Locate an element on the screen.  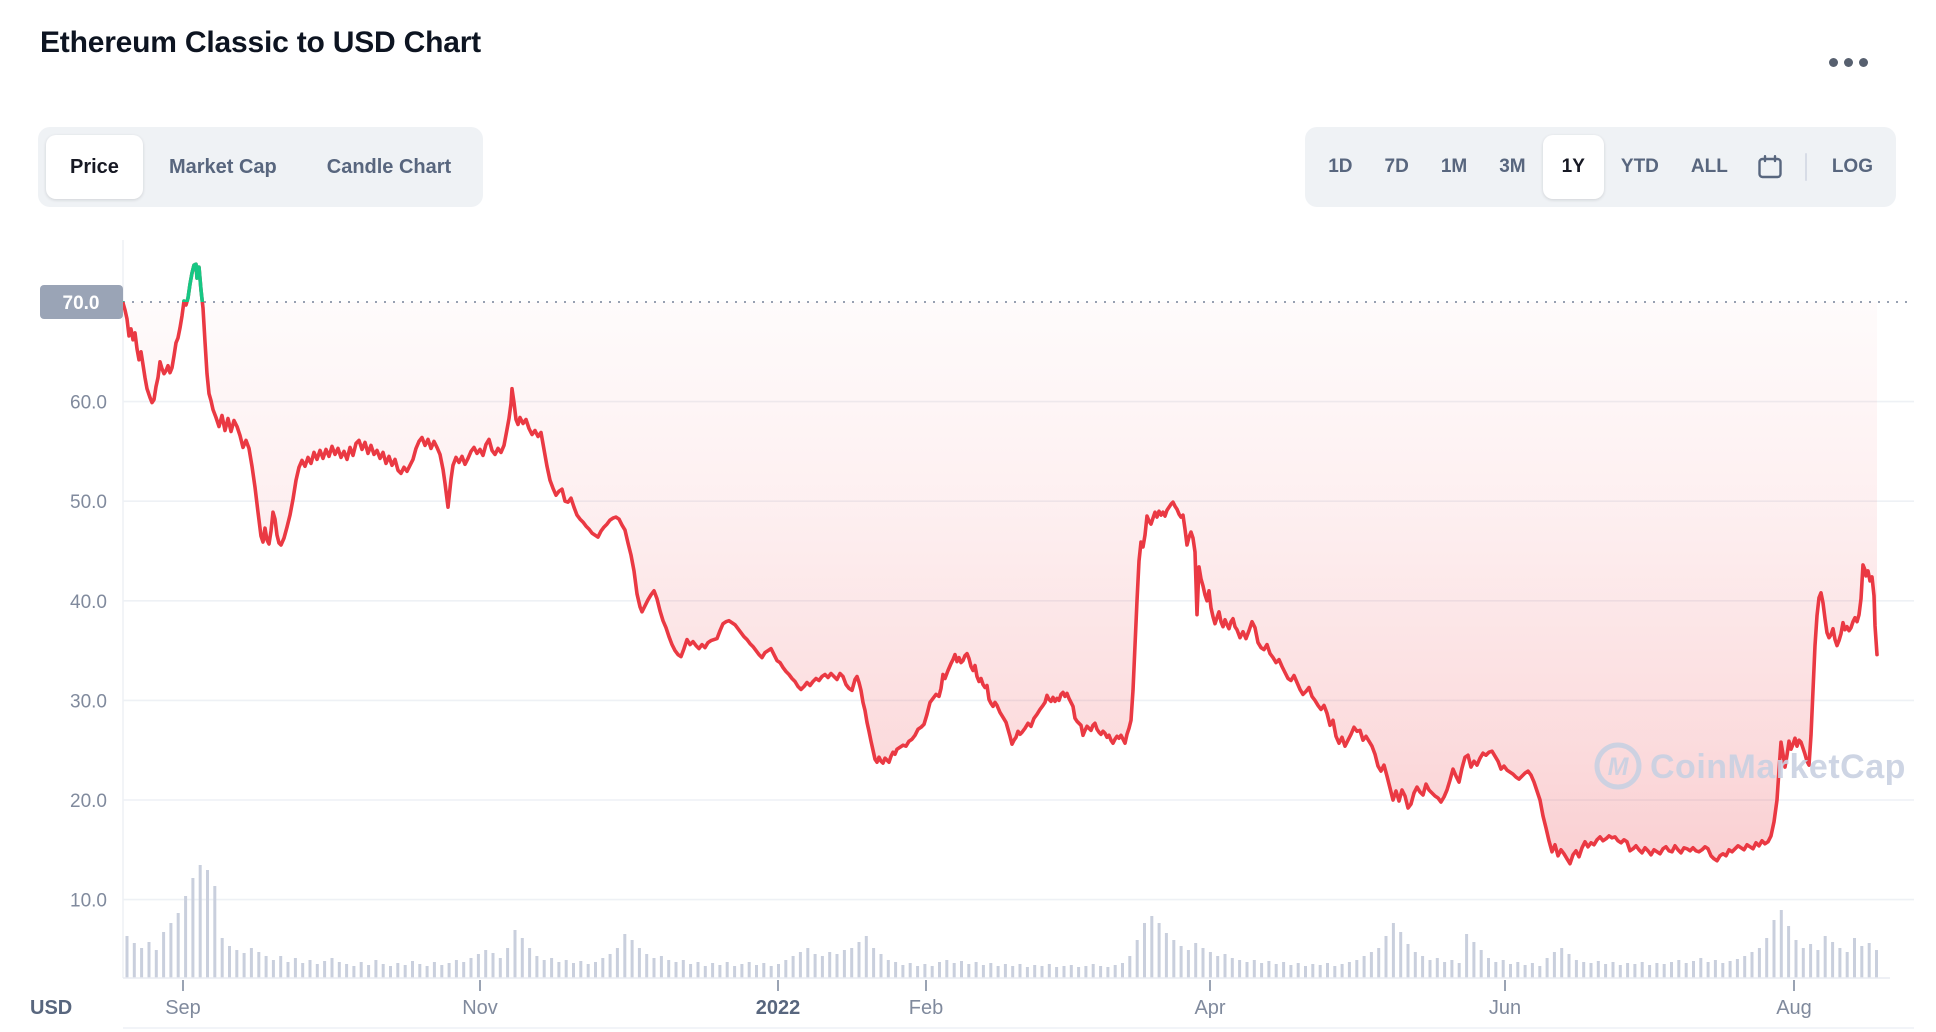
range-3m: 3M is located at coordinates (1512, 167).